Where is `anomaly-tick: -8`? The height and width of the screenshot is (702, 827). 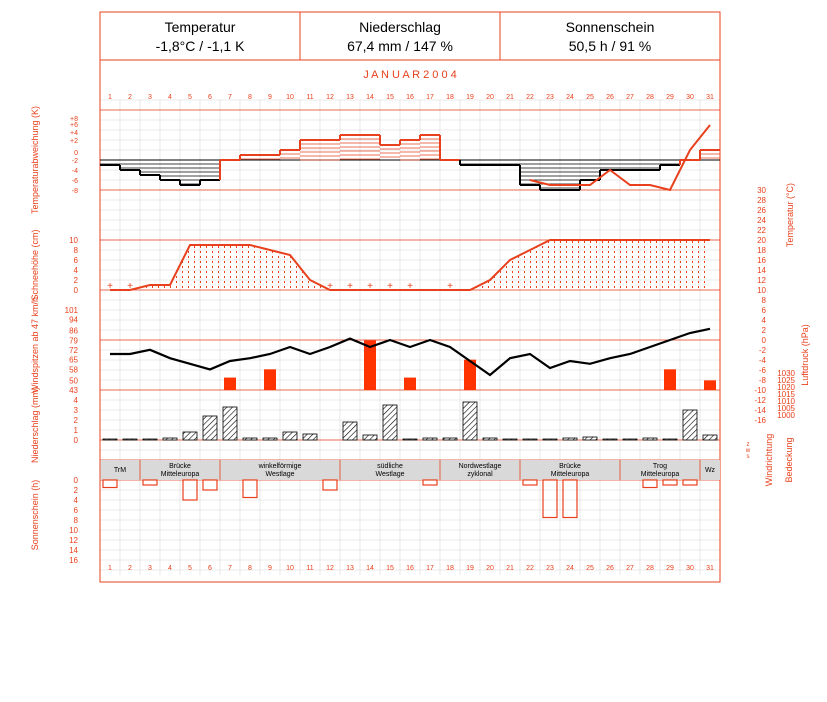 anomaly-tick: -8 is located at coordinates (75, 191).